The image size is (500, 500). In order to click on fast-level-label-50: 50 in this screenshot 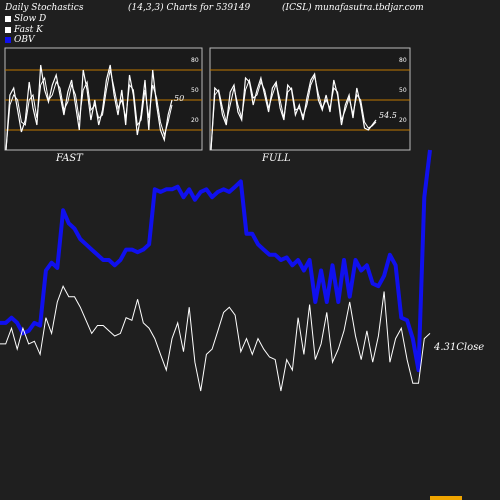, I will do `click(195, 90)`.